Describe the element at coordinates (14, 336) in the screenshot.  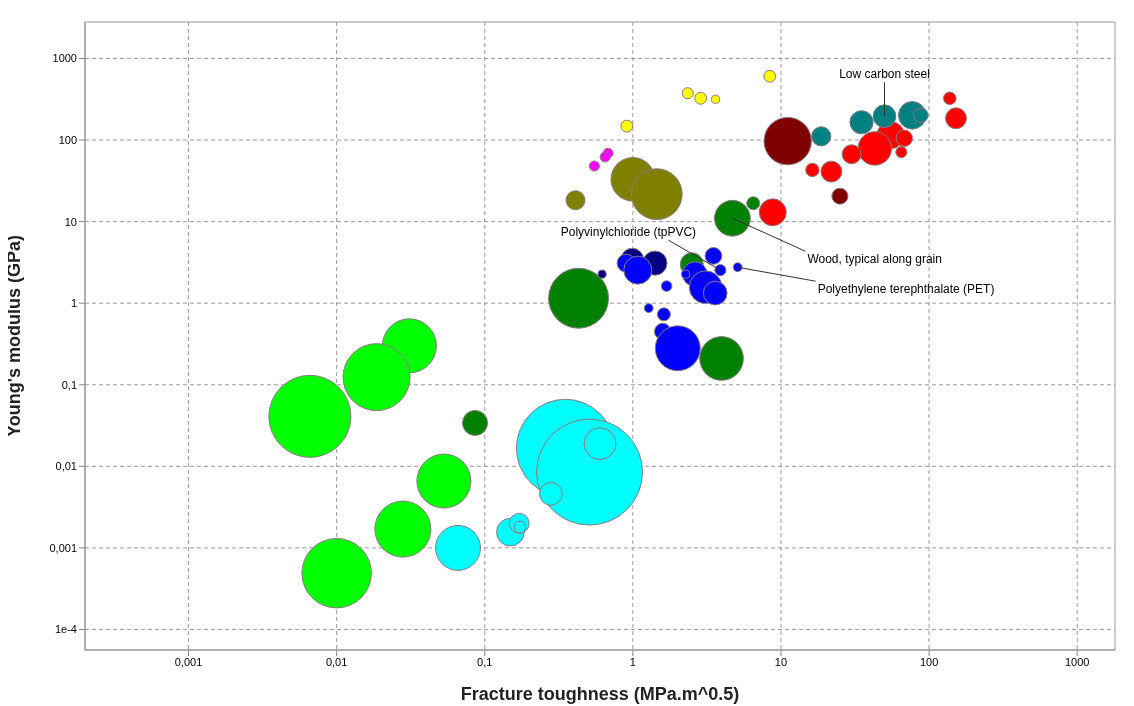
I see `y-axis-title: Young's modulus (GPa)` at that location.